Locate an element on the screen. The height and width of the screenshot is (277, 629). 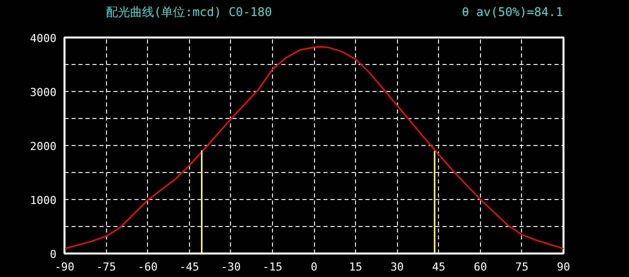
x-tick-label: 60 is located at coordinates (480, 267).